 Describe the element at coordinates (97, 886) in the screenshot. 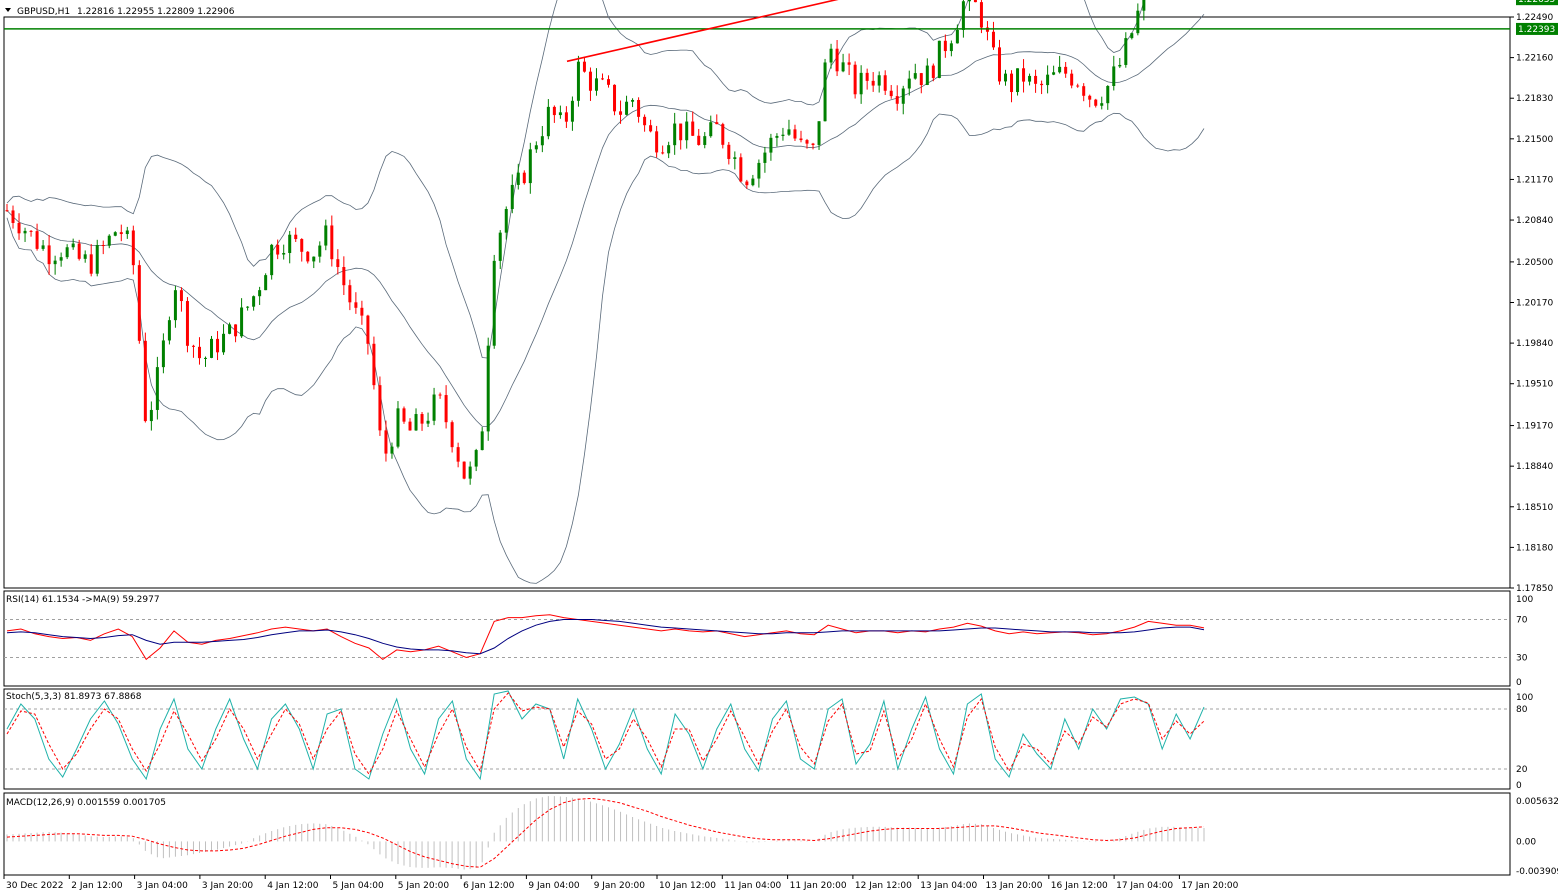

I see `time-tick-label: 2 Jan 12:00` at that location.